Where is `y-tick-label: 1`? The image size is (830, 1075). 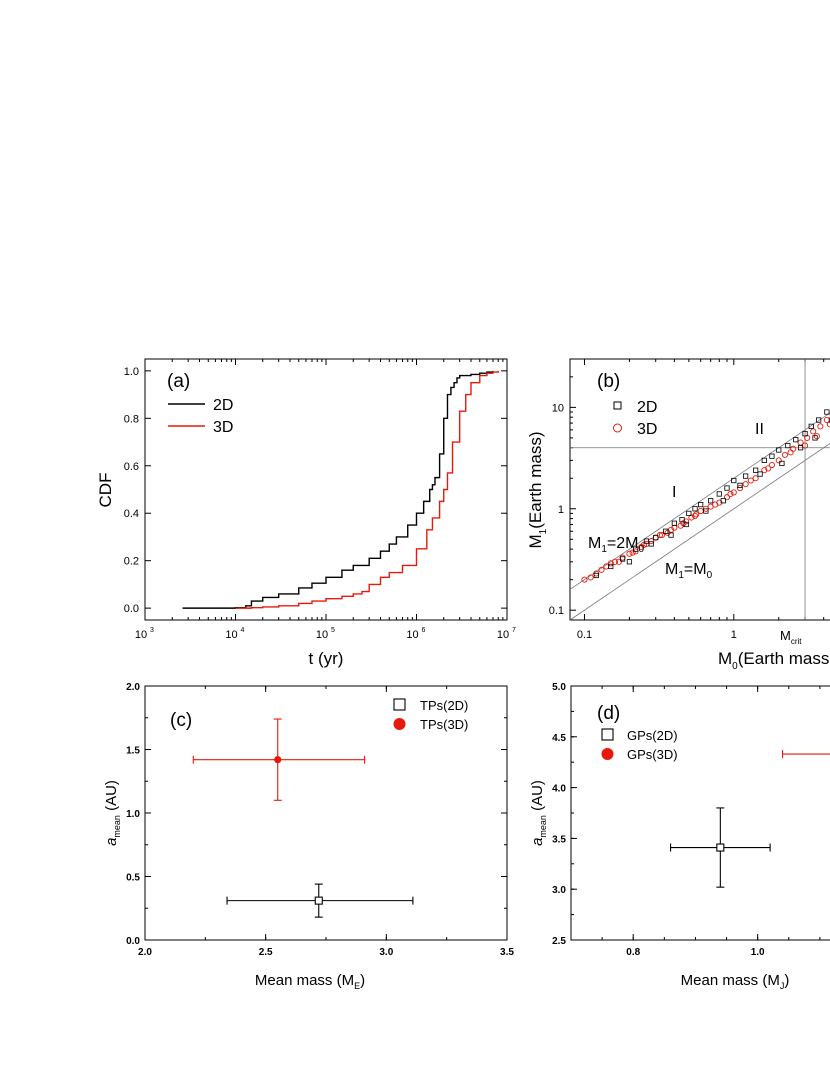
y-tick-label: 1 is located at coordinates (561, 510).